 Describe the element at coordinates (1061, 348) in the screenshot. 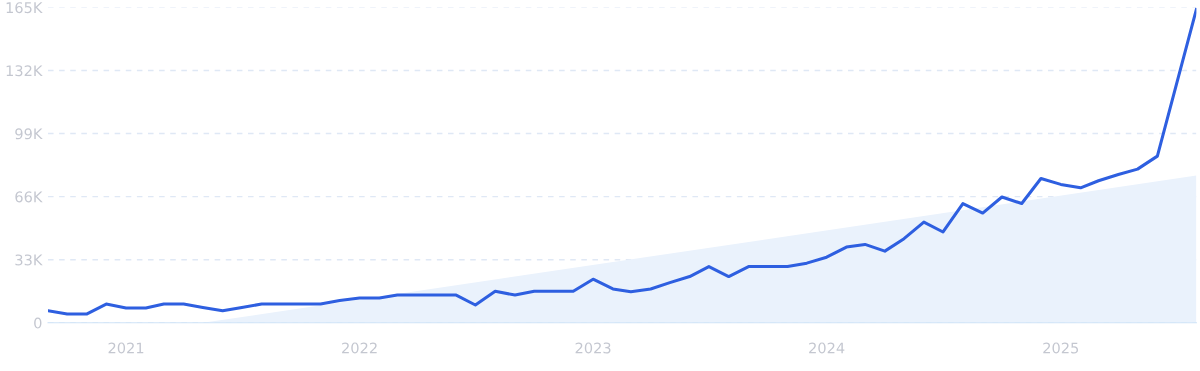

I see `x-tick-label: 2025` at that location.